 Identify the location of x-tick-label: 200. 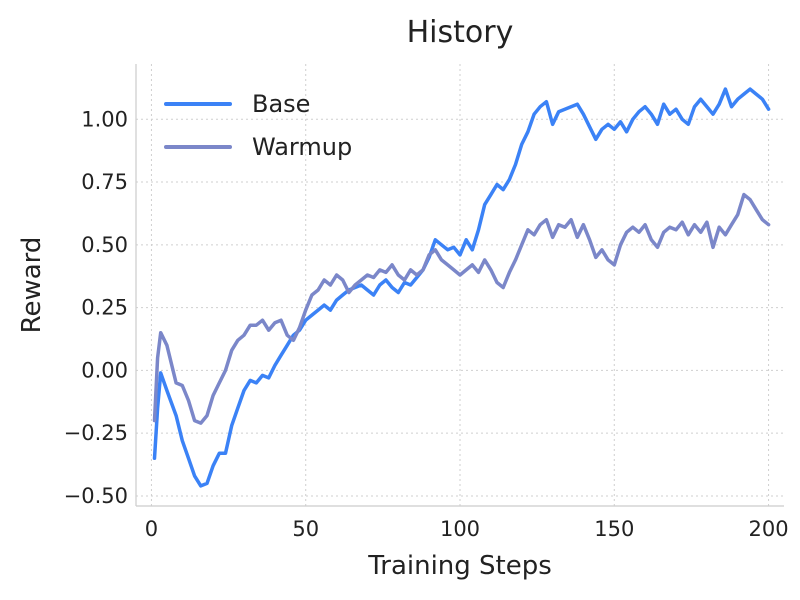
(769, 529).